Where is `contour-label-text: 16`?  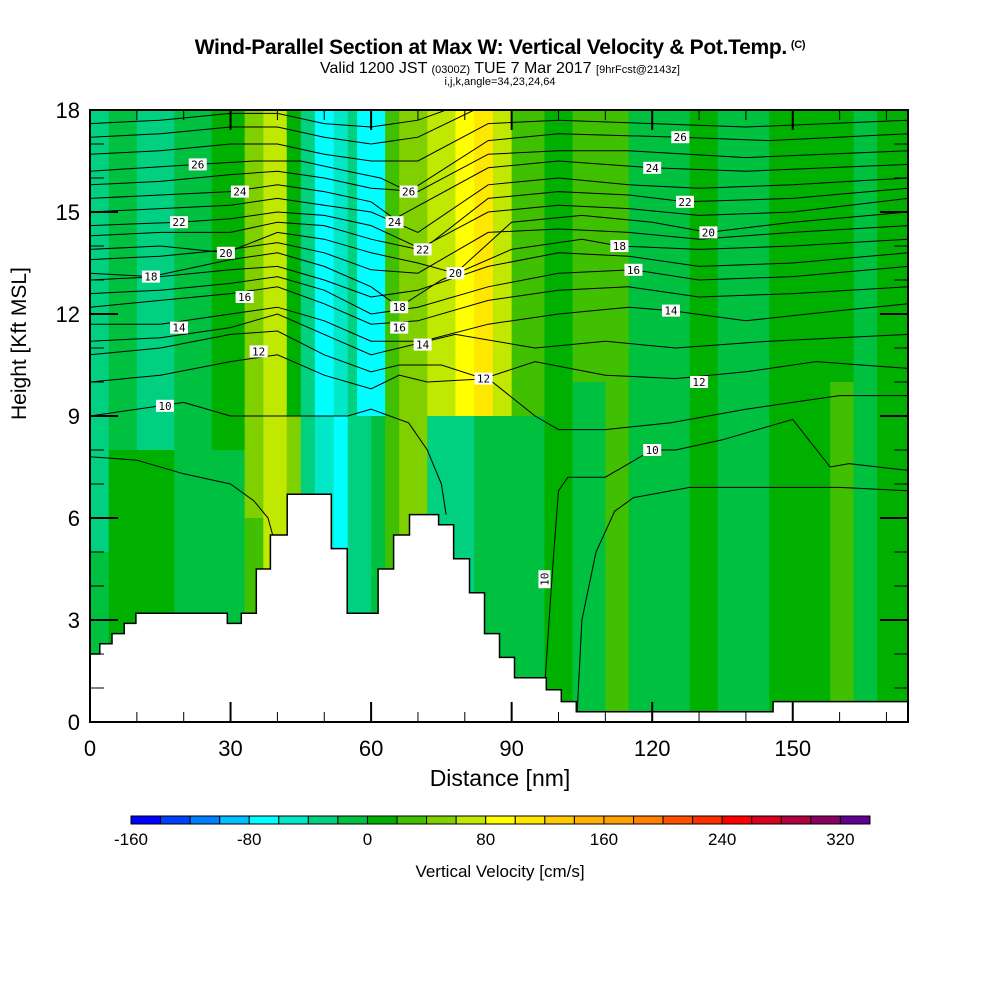 contour-label-text: 16 is located at coordinates (399, 328).